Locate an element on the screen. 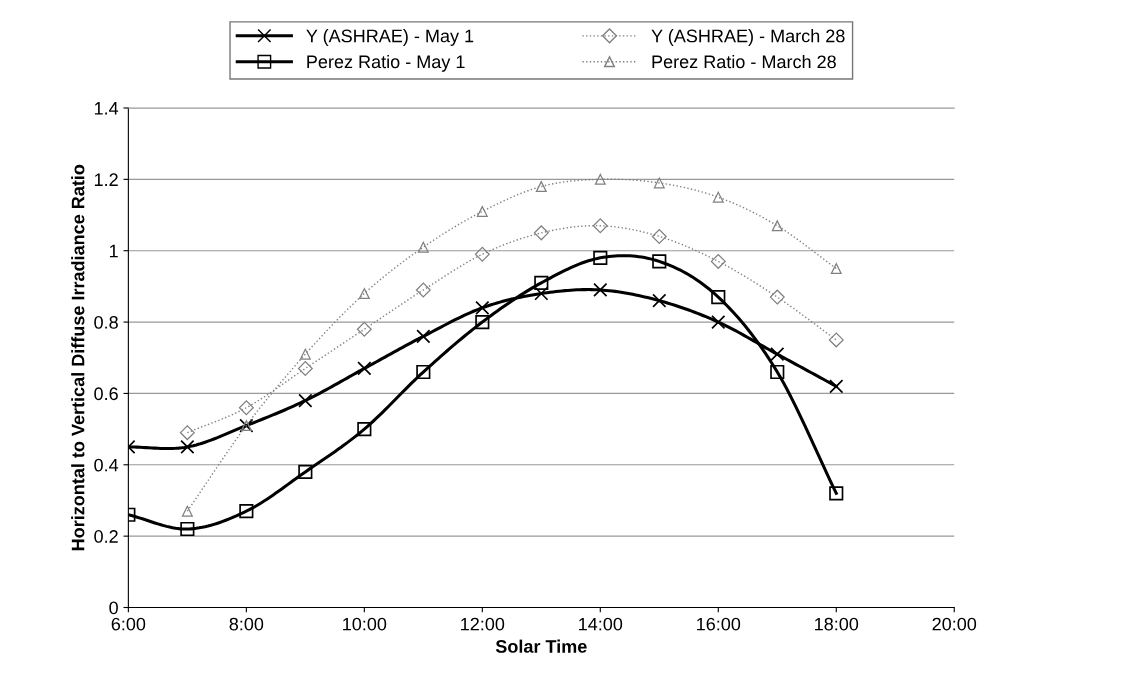  y-tick-label: 1.4 is located at coordinates (106, 108).